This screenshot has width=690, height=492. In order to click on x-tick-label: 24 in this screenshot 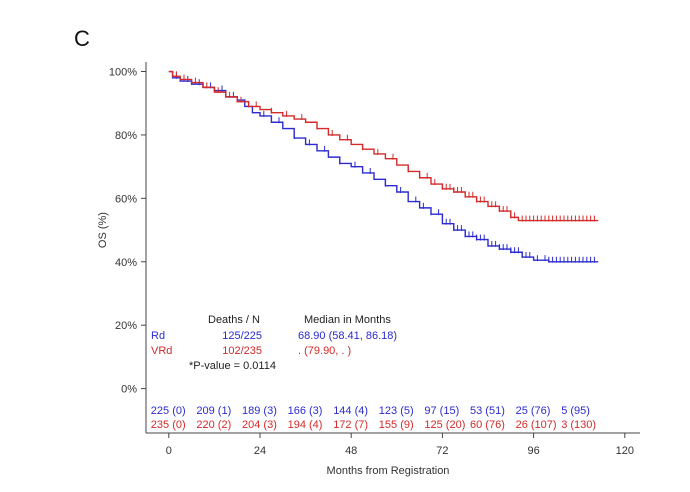, I will do `click(260, 451)`.